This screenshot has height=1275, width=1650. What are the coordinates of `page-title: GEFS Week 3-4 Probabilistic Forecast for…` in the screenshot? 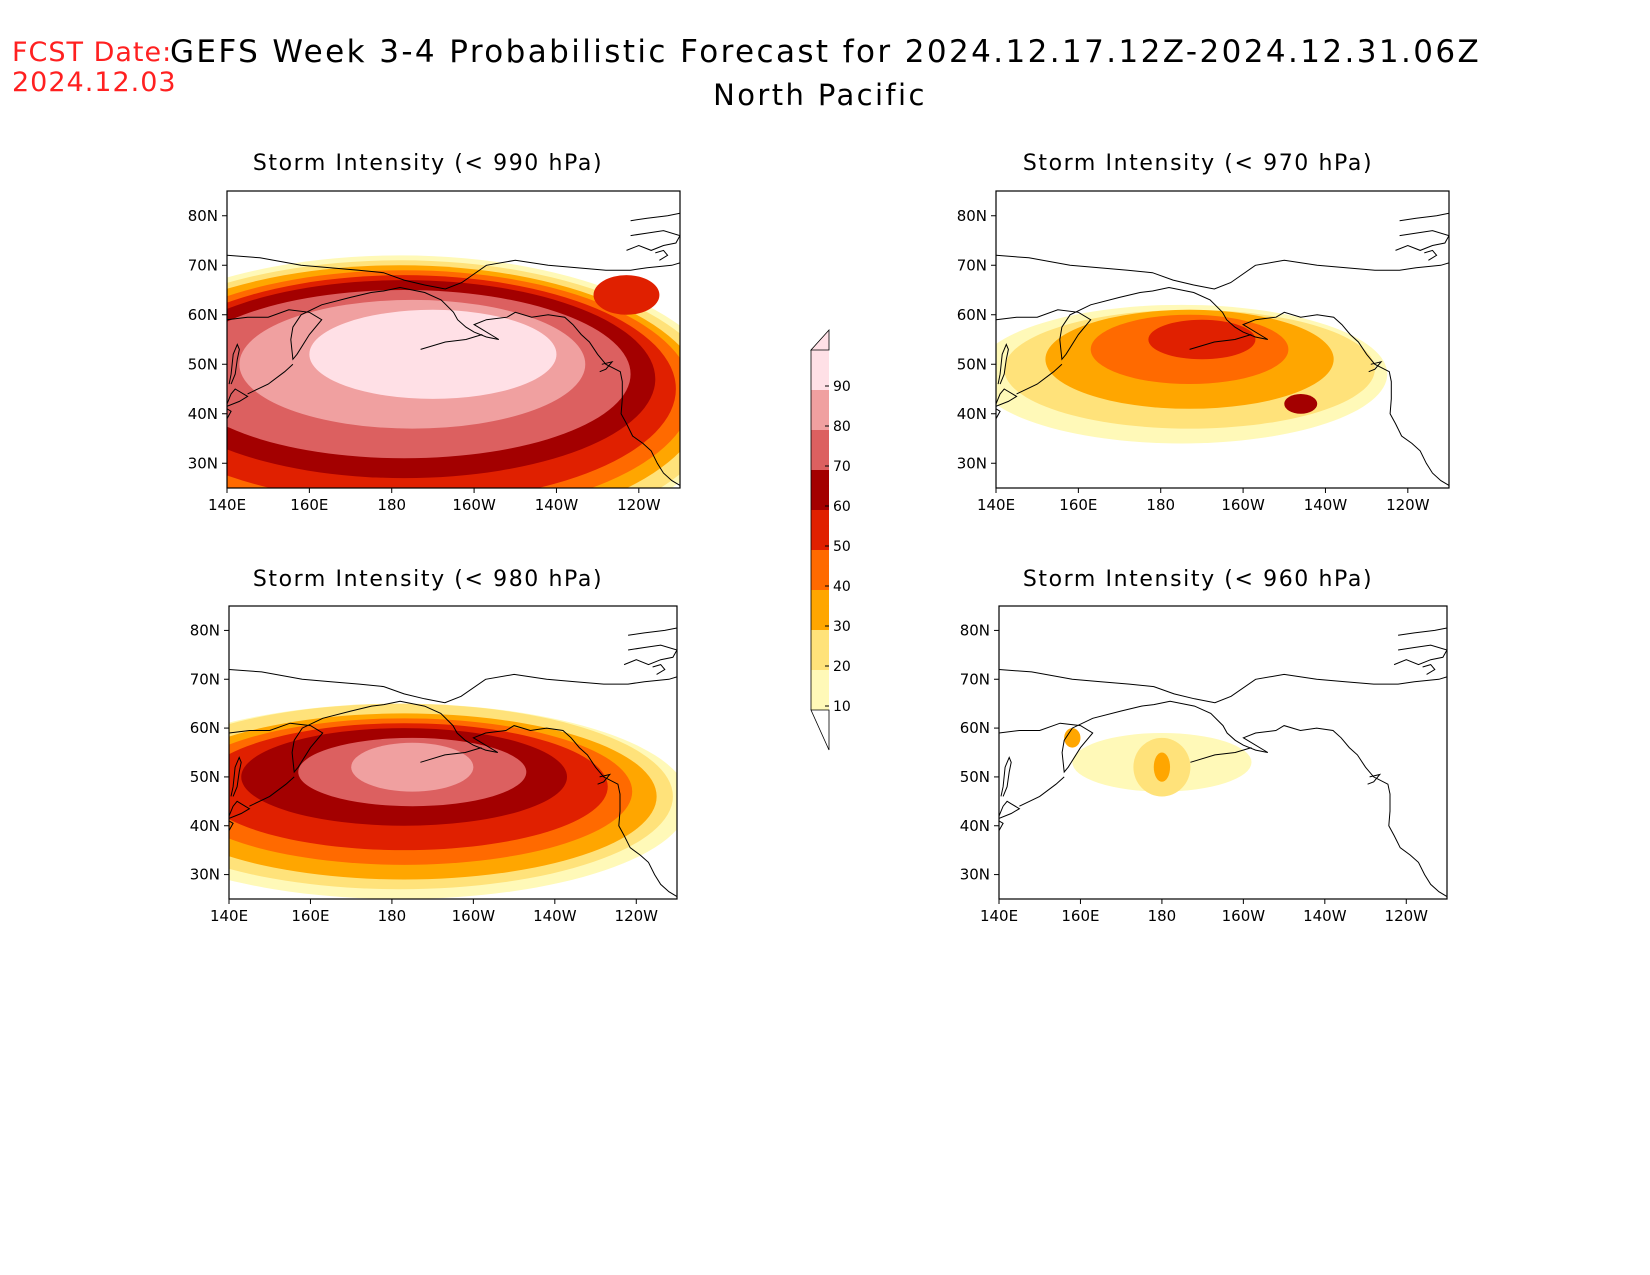 It's located at (826, 52).